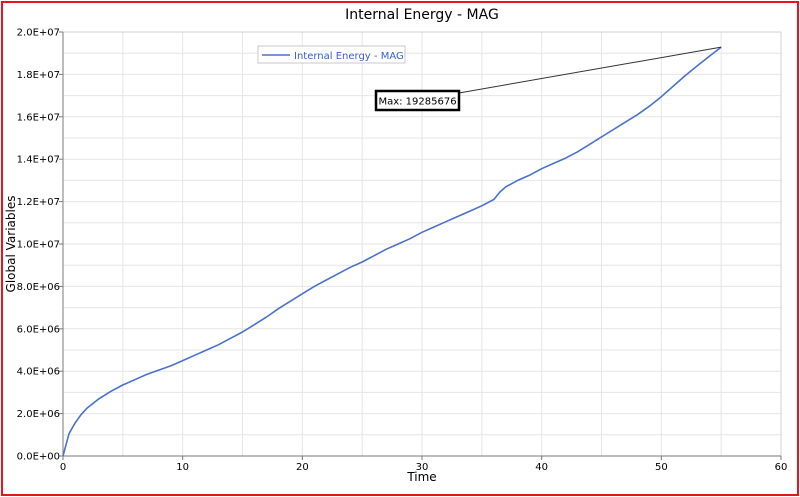 This screenshot has width=800, height=497. What do you see at coordinates (38, 287) in the screenshot?
I see `y-tick-label: 8.0E+06` at bounding box center [38, 287].